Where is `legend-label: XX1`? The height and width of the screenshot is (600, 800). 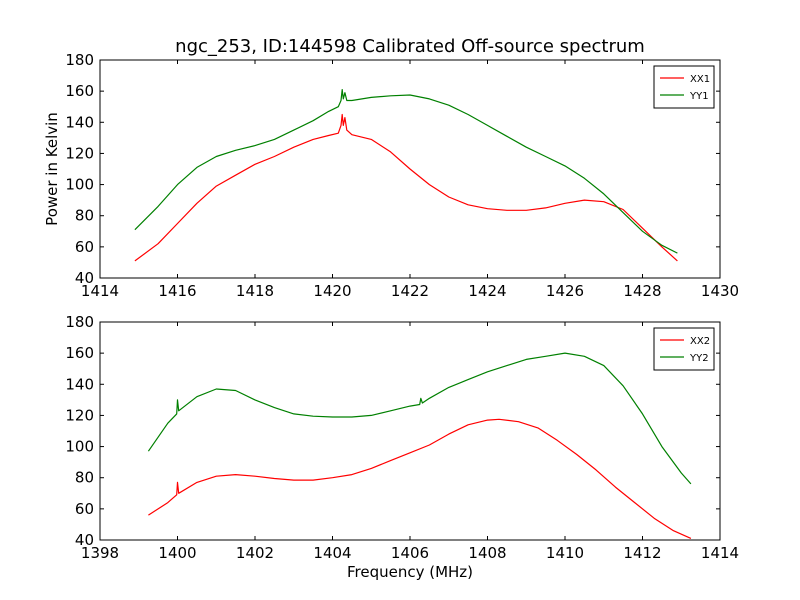
legend-label: XX1 is located at coordinates (700, 79).